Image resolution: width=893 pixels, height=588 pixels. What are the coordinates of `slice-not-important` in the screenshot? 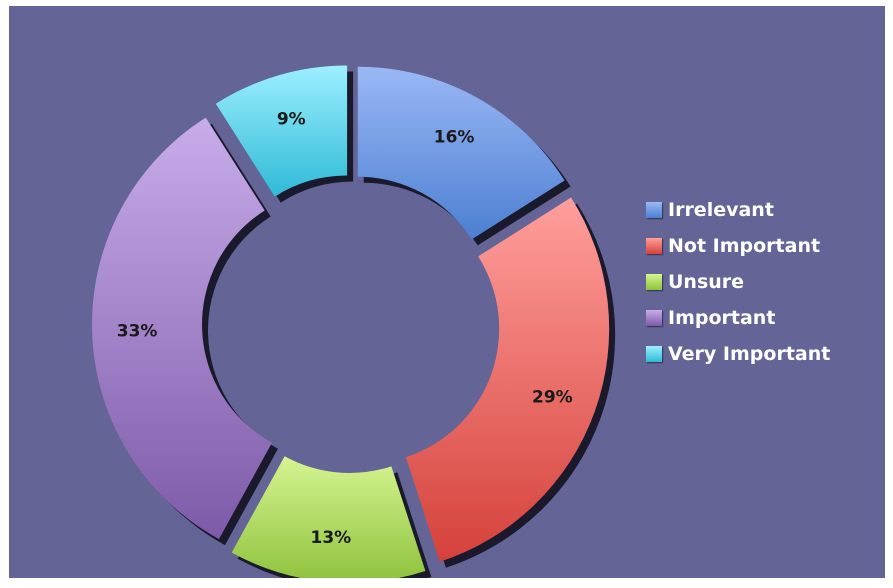 It's located at (507, 379).